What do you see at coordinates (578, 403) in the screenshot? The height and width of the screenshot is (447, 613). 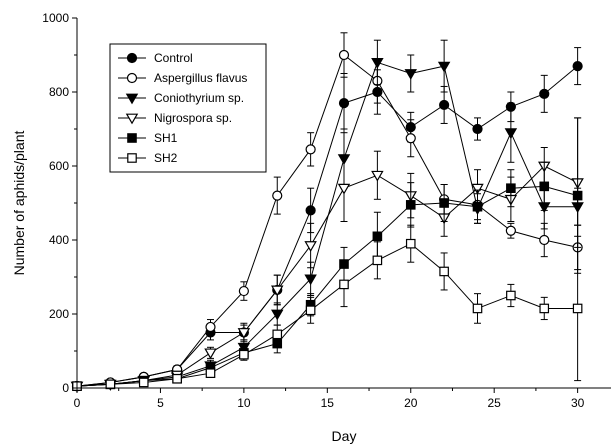 I see `x-tick-label: 30` at bounding box center [578, 403].